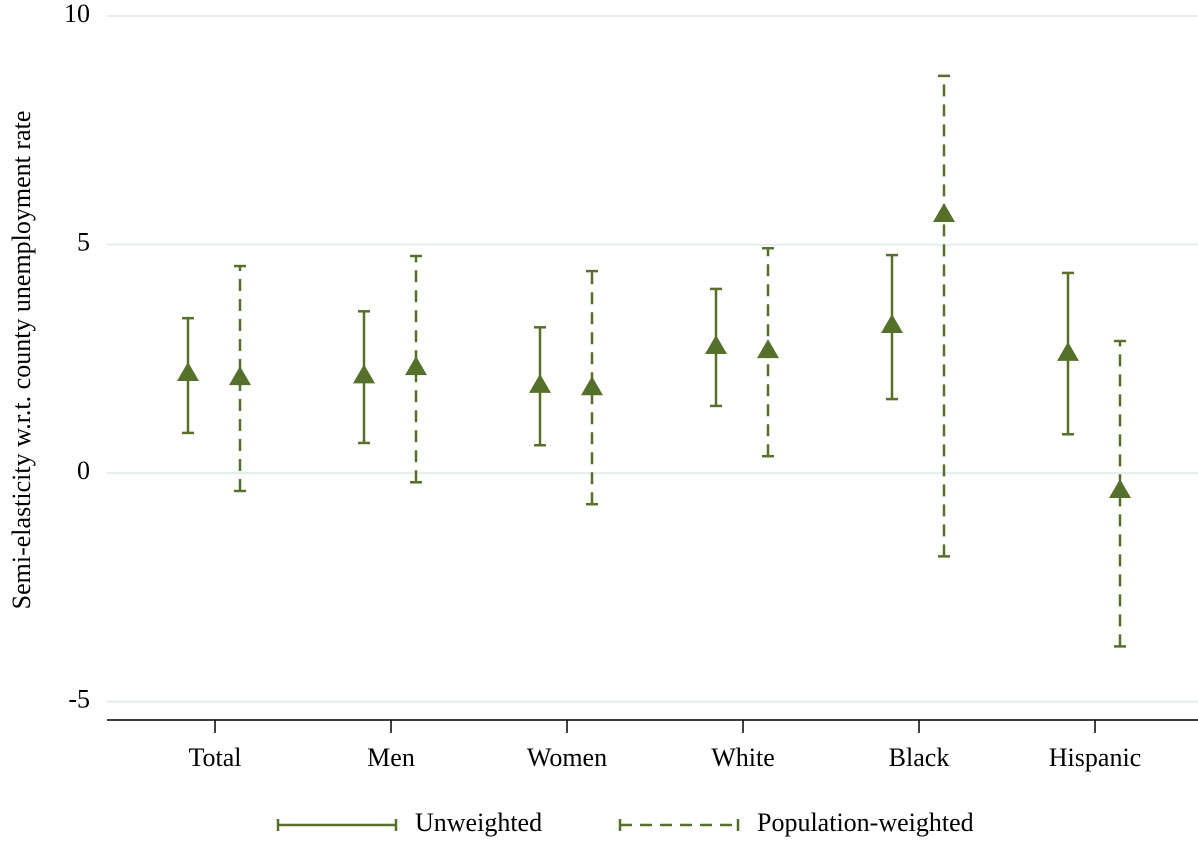 The image size is (1198, 842). Describe the element at coordinates (919, 757) in the screenshot. I see `x-tick-label: Black` at that location.